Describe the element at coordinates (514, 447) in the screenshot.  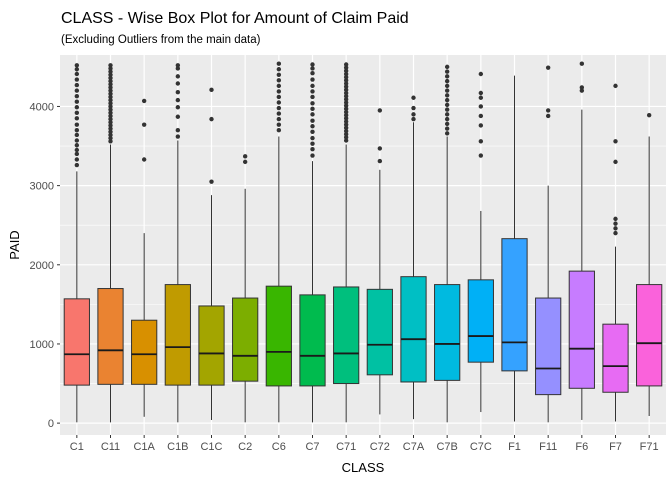
I see `x-tick-label: F1` at that location.